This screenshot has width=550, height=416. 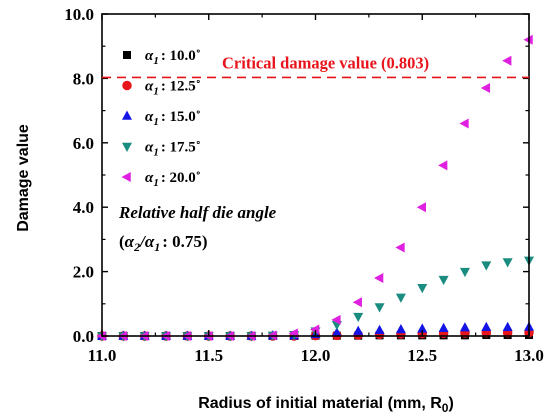 What do you see at coordinates (83, 336) in the screenshot?
I see `y-tick-label-0: 0.0` at bounding box center [83, 336].